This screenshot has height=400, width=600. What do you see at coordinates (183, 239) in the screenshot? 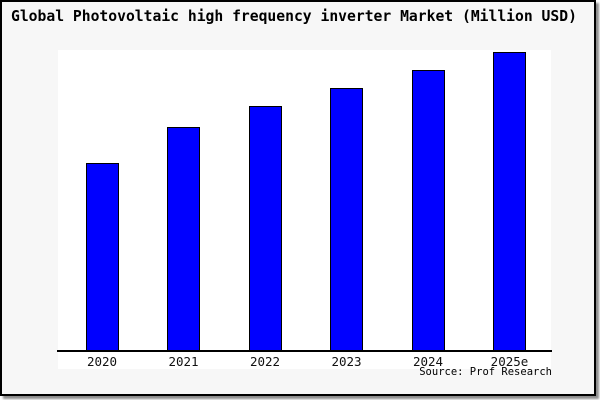
I see `bar-2021` at bounding box center [183, 239].